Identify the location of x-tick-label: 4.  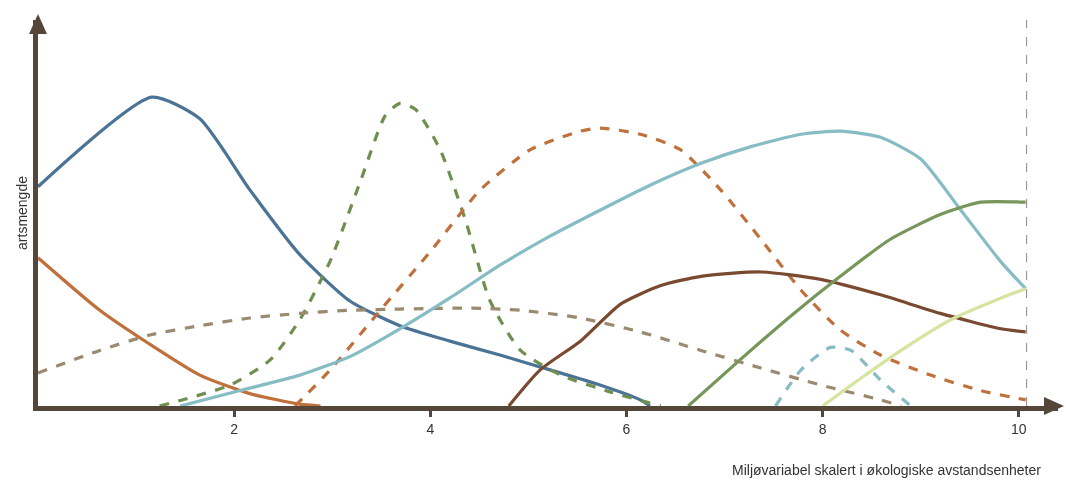
(430, 428).